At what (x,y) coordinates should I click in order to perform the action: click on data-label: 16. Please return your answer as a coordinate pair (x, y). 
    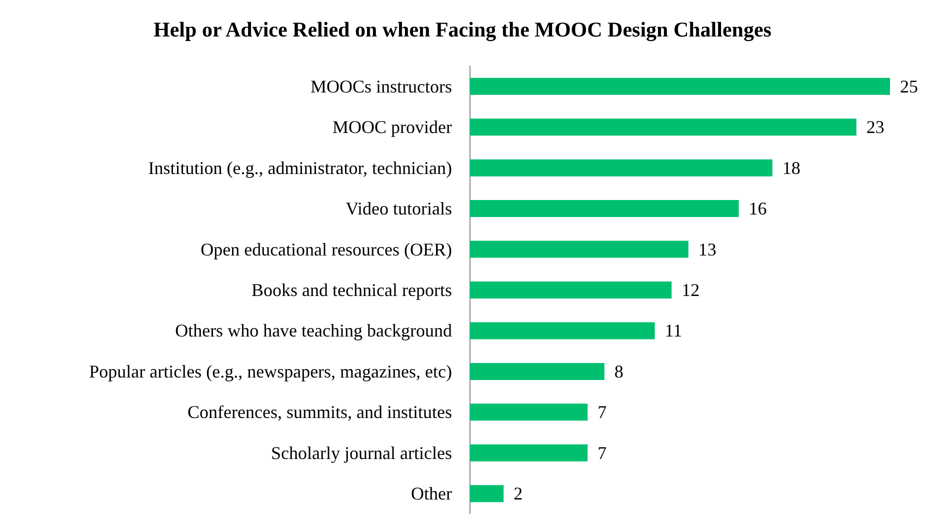
    Looking at the image, I should click on (757, 208).